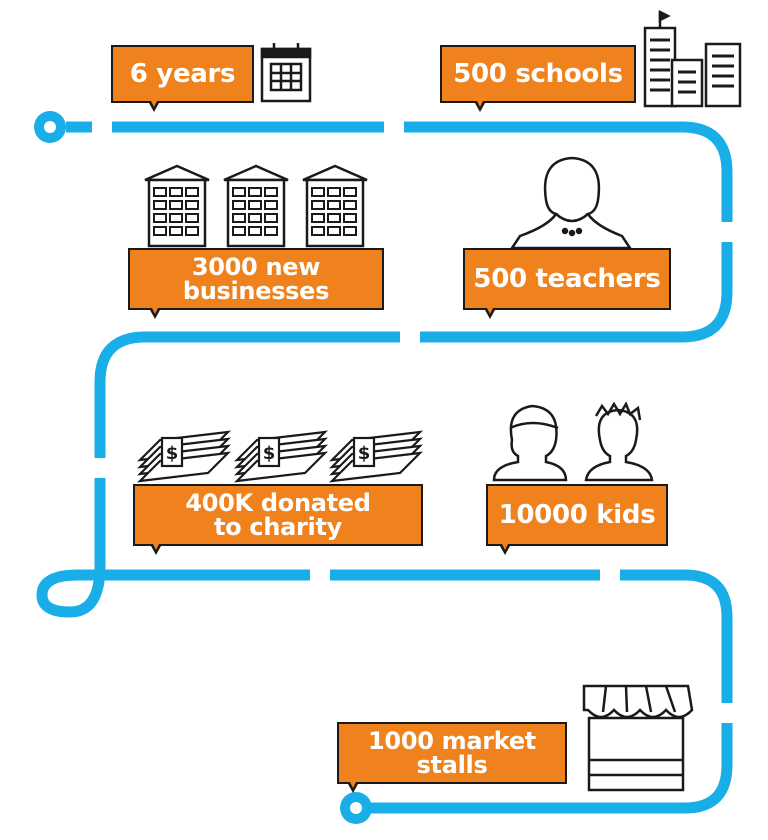 The image size is (768, 840). I want to click on milestone-label: 6 years, so click(182, 74).